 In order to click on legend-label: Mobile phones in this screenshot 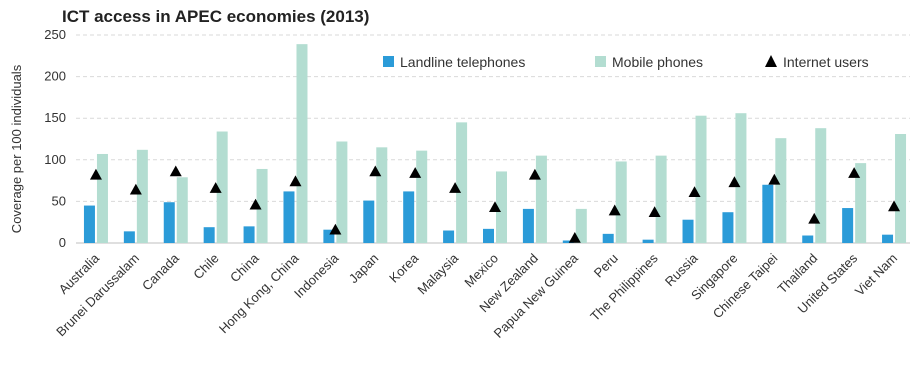, I will do `click(657, 62)`.